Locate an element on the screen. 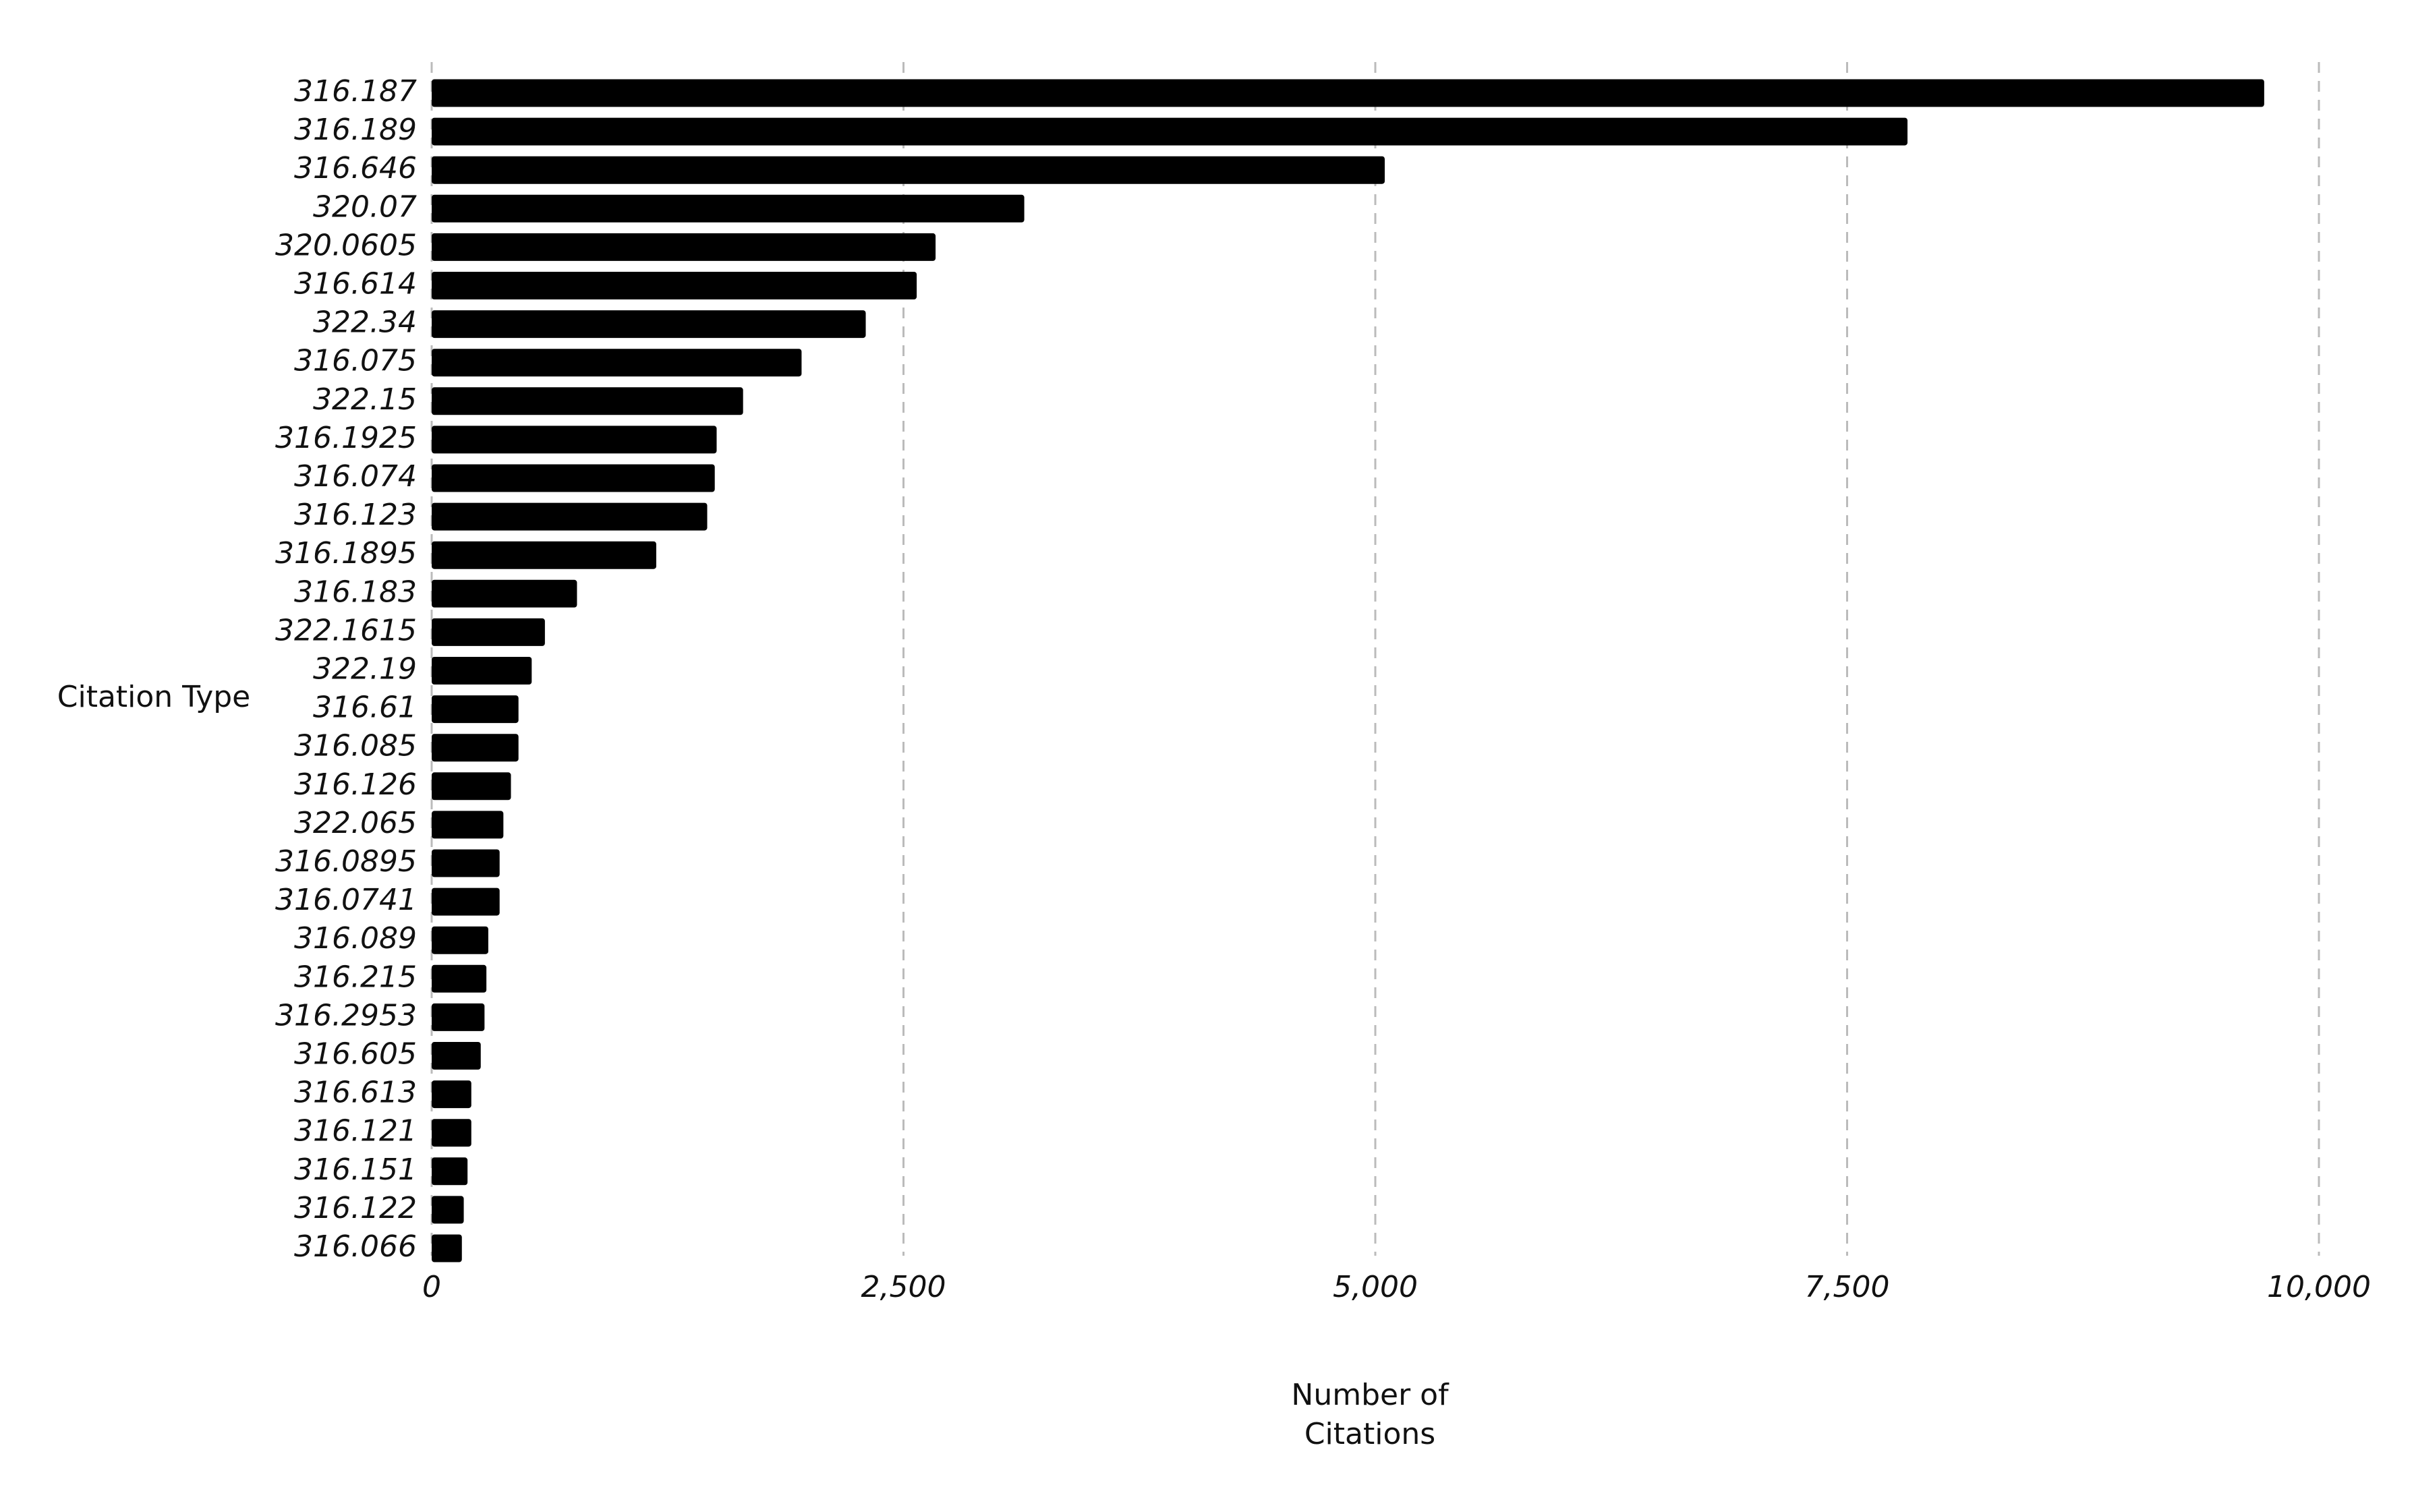 The height and width of the screenshot is (1512, 2412). y-tick-label: 316.614 is located at coordinates (355, 284).